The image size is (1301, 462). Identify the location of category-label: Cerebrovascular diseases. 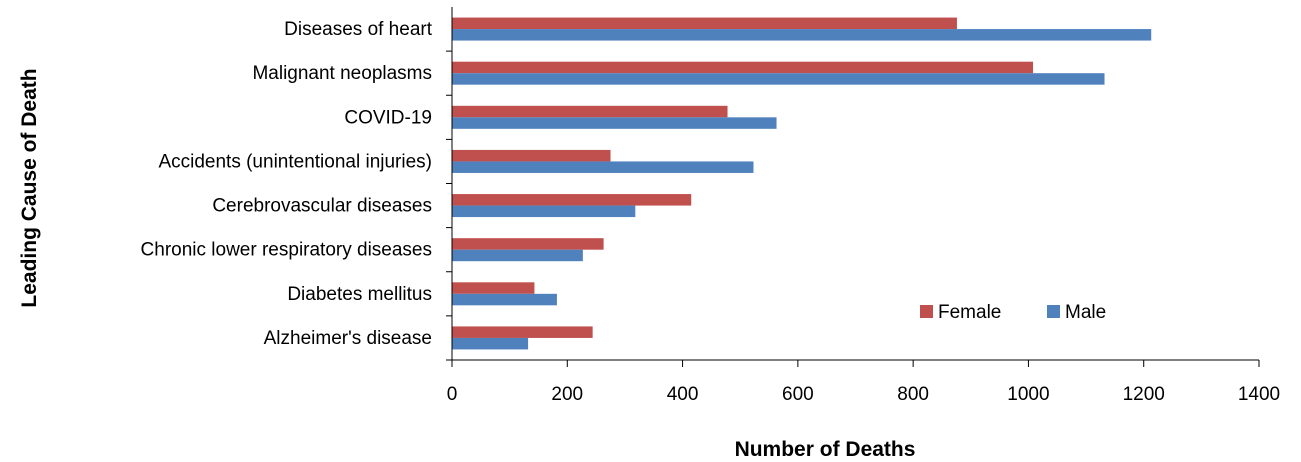
(322, 206).